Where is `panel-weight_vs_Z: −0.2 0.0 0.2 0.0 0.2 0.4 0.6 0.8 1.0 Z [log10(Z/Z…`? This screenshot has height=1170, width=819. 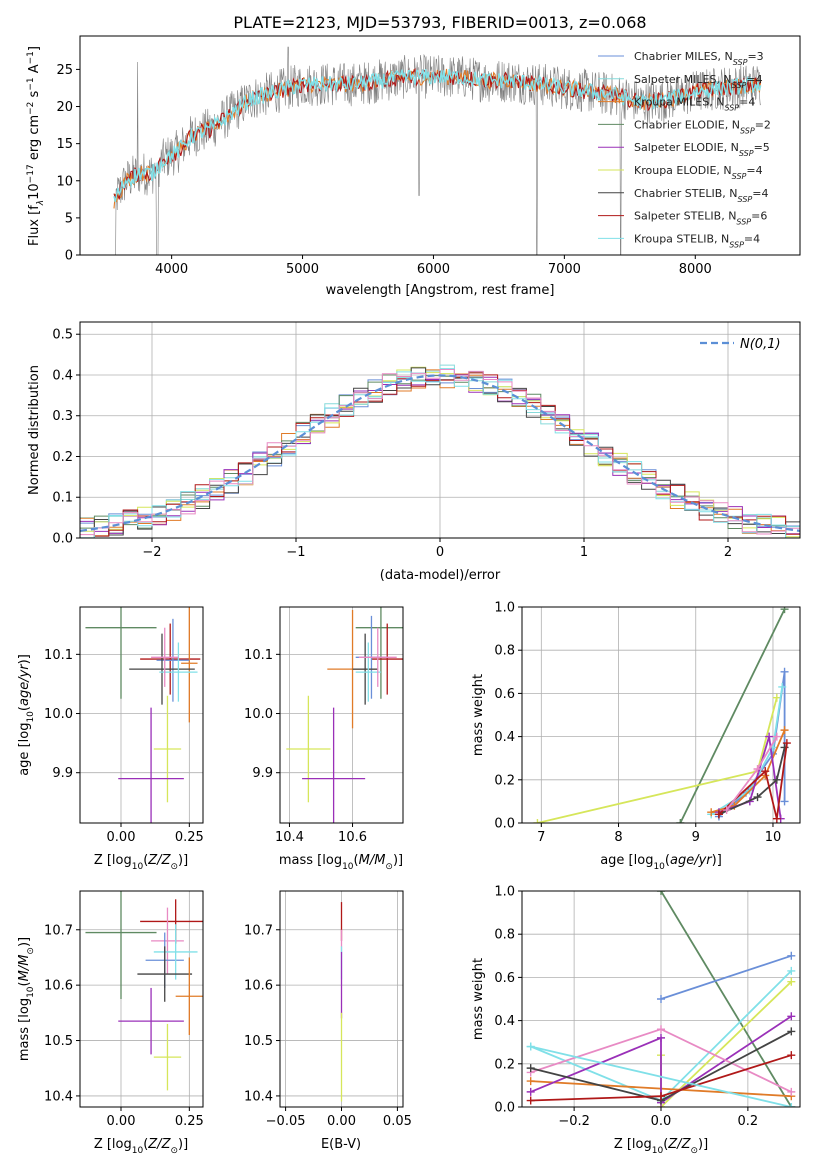
panel-weight_vs_Z: −0.2 0.0 0.2 0.0 0.2 0.4 0.6 0.8 1.0 Z [log10(Z/Z… is located at coordinates (636, 1020).